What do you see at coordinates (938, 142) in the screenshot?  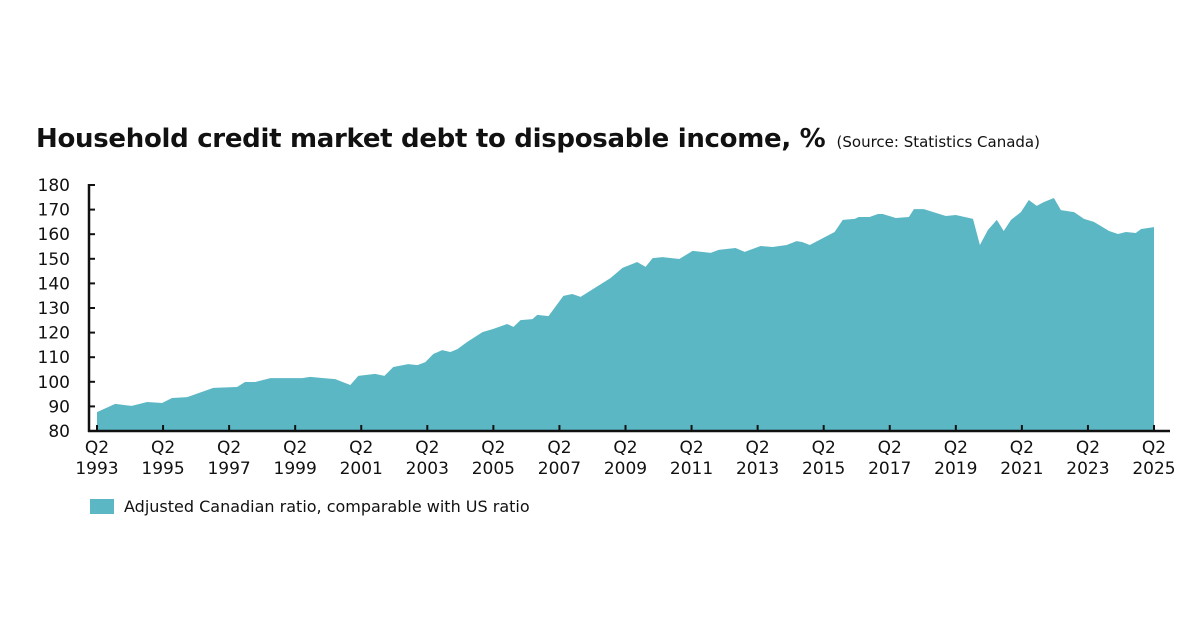 I see `chart-source: (Source: Statistics Canada)` at bounding box center [938, 142].